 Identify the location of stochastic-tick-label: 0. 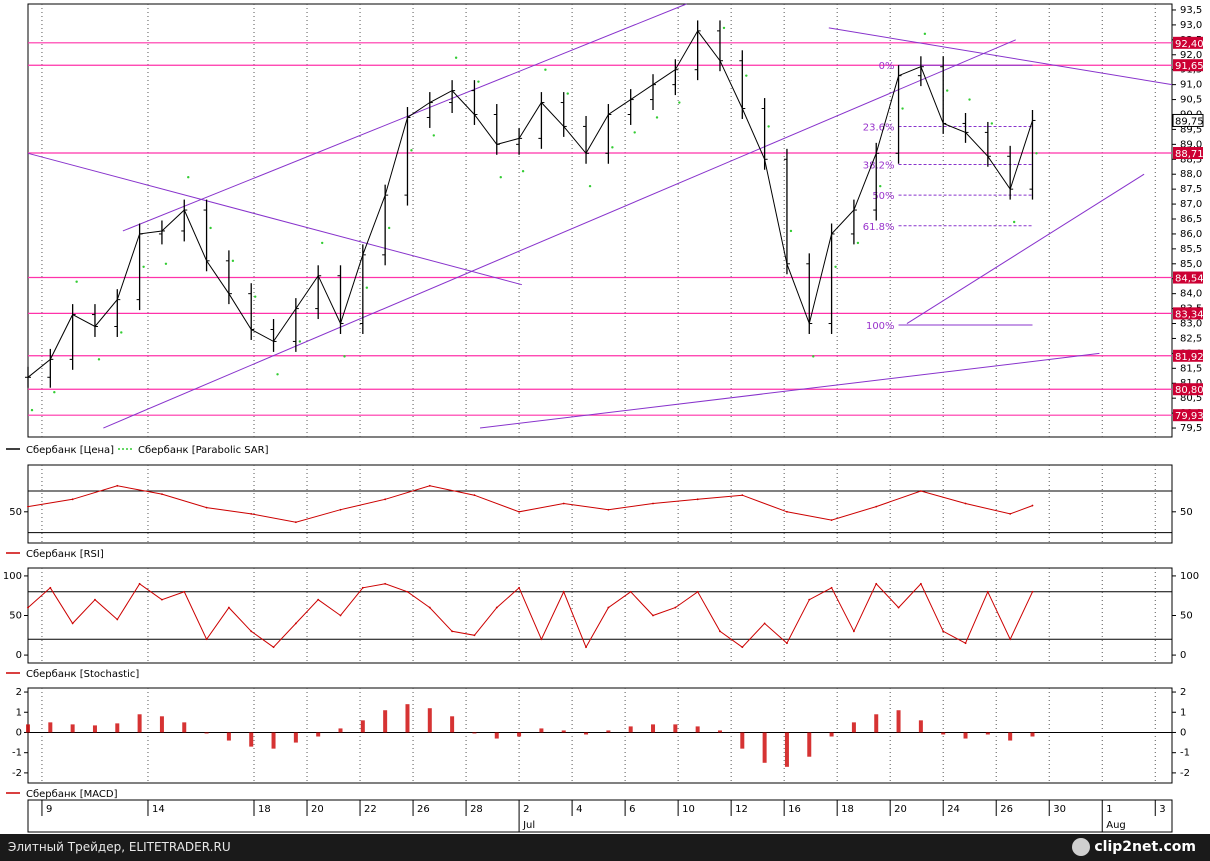
(1183, 655).